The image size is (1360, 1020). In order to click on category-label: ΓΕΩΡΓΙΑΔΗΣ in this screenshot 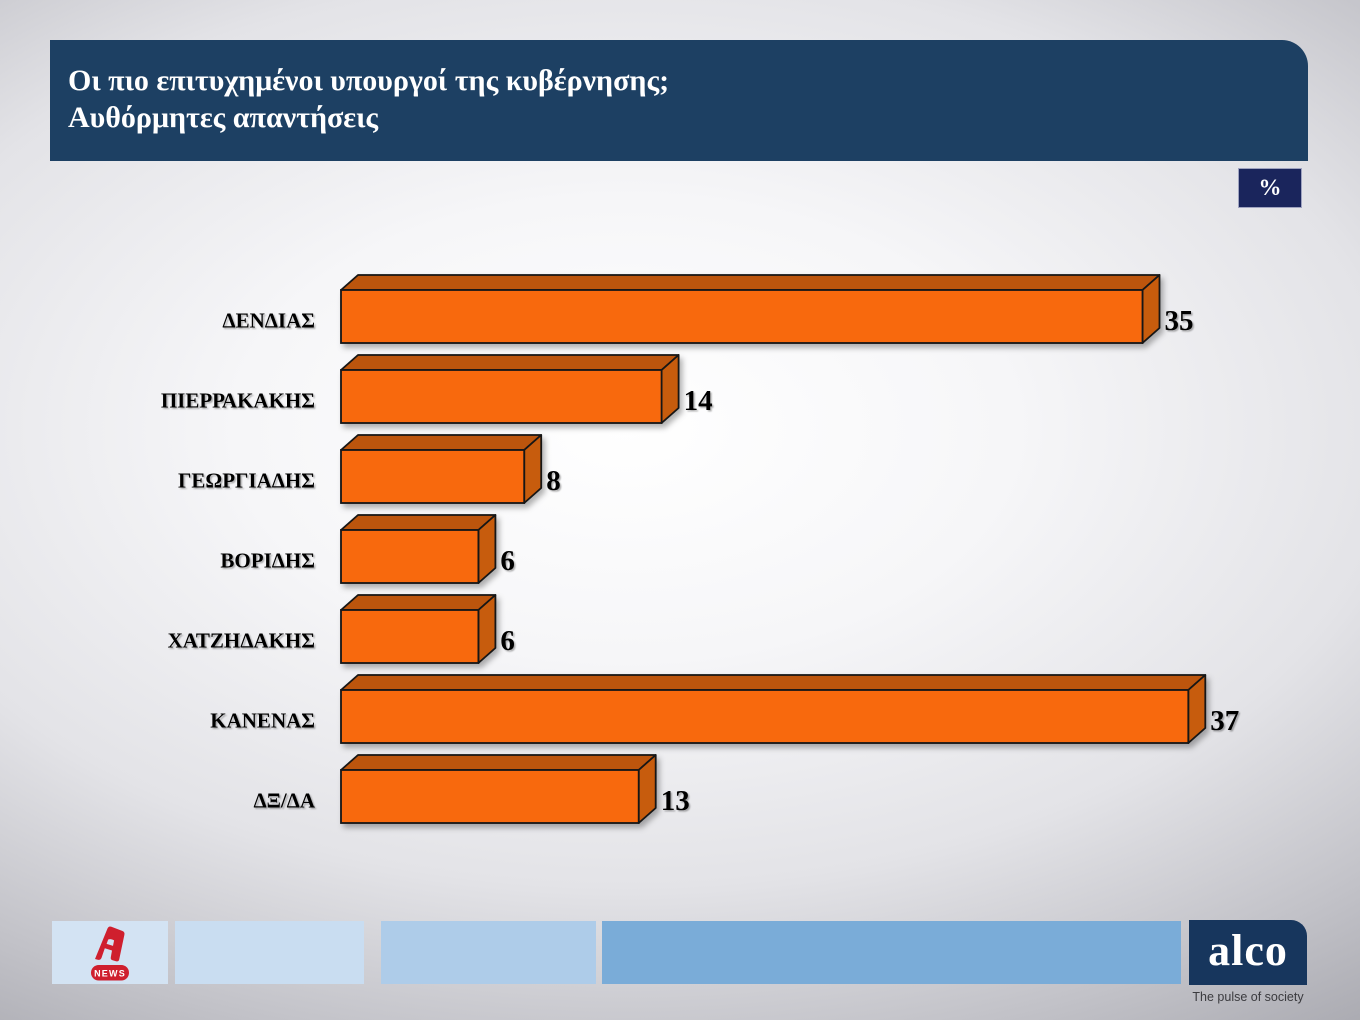, I will do `click(246, 480)`.